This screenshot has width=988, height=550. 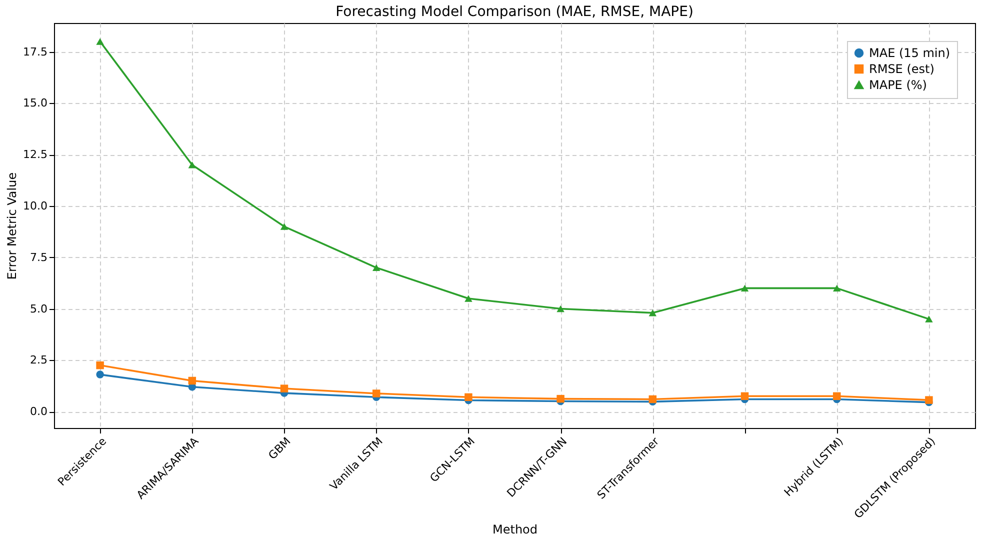 What do you see at coordinates (39, 309) in the screenshot?
I see `y-tick-label: 5.0` at bounding box center [39, 309].